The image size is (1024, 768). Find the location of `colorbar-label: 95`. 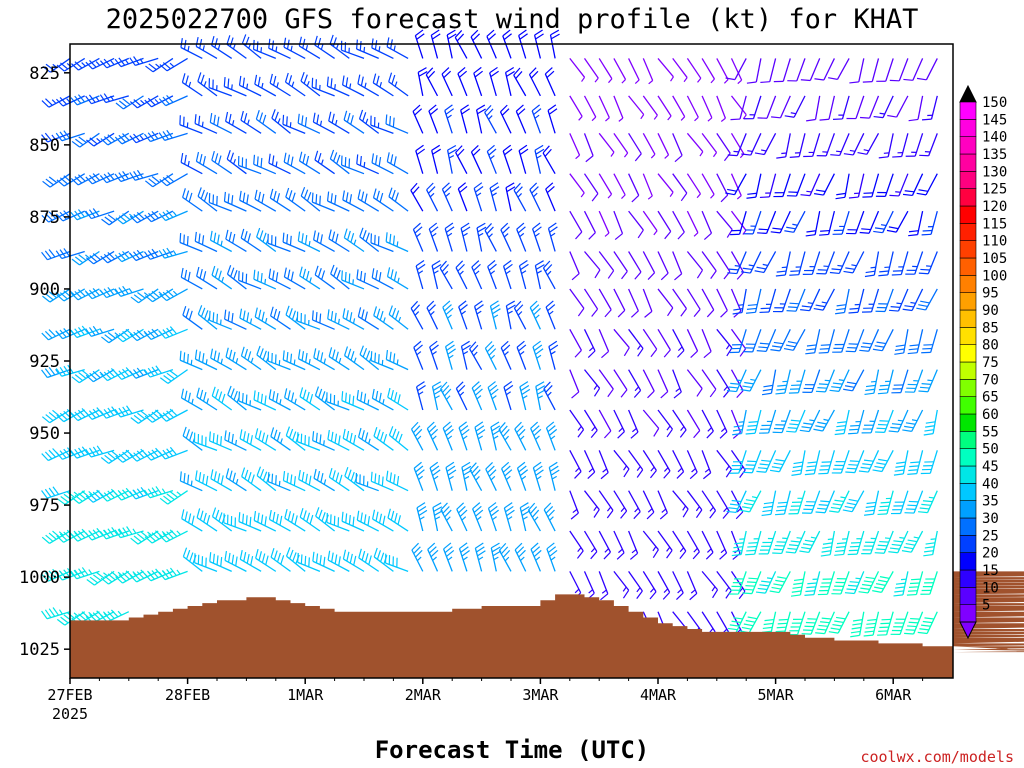

colorbar-label: 95 is located at coordinates (990, 294).